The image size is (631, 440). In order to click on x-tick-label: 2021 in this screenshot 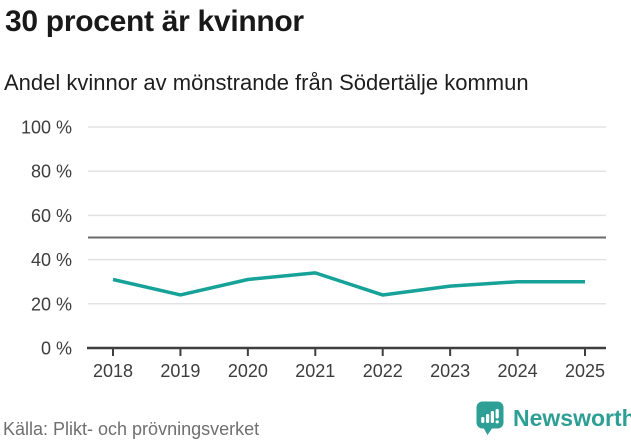, I will do `click(315, 371)`.